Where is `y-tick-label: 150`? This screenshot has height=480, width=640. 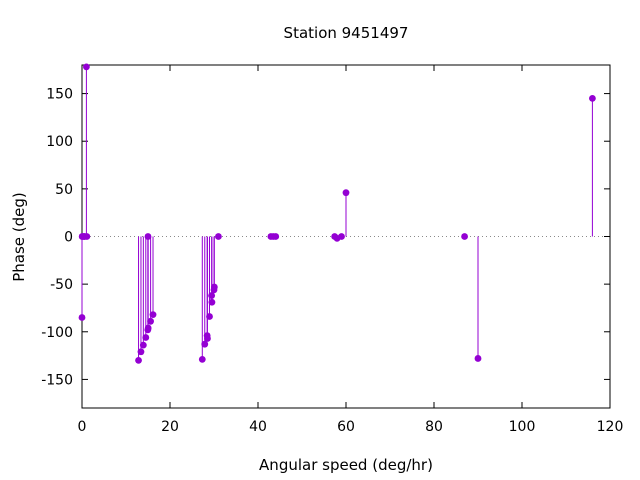
y-tick-label: 150 is located at coordinates (59, 95).